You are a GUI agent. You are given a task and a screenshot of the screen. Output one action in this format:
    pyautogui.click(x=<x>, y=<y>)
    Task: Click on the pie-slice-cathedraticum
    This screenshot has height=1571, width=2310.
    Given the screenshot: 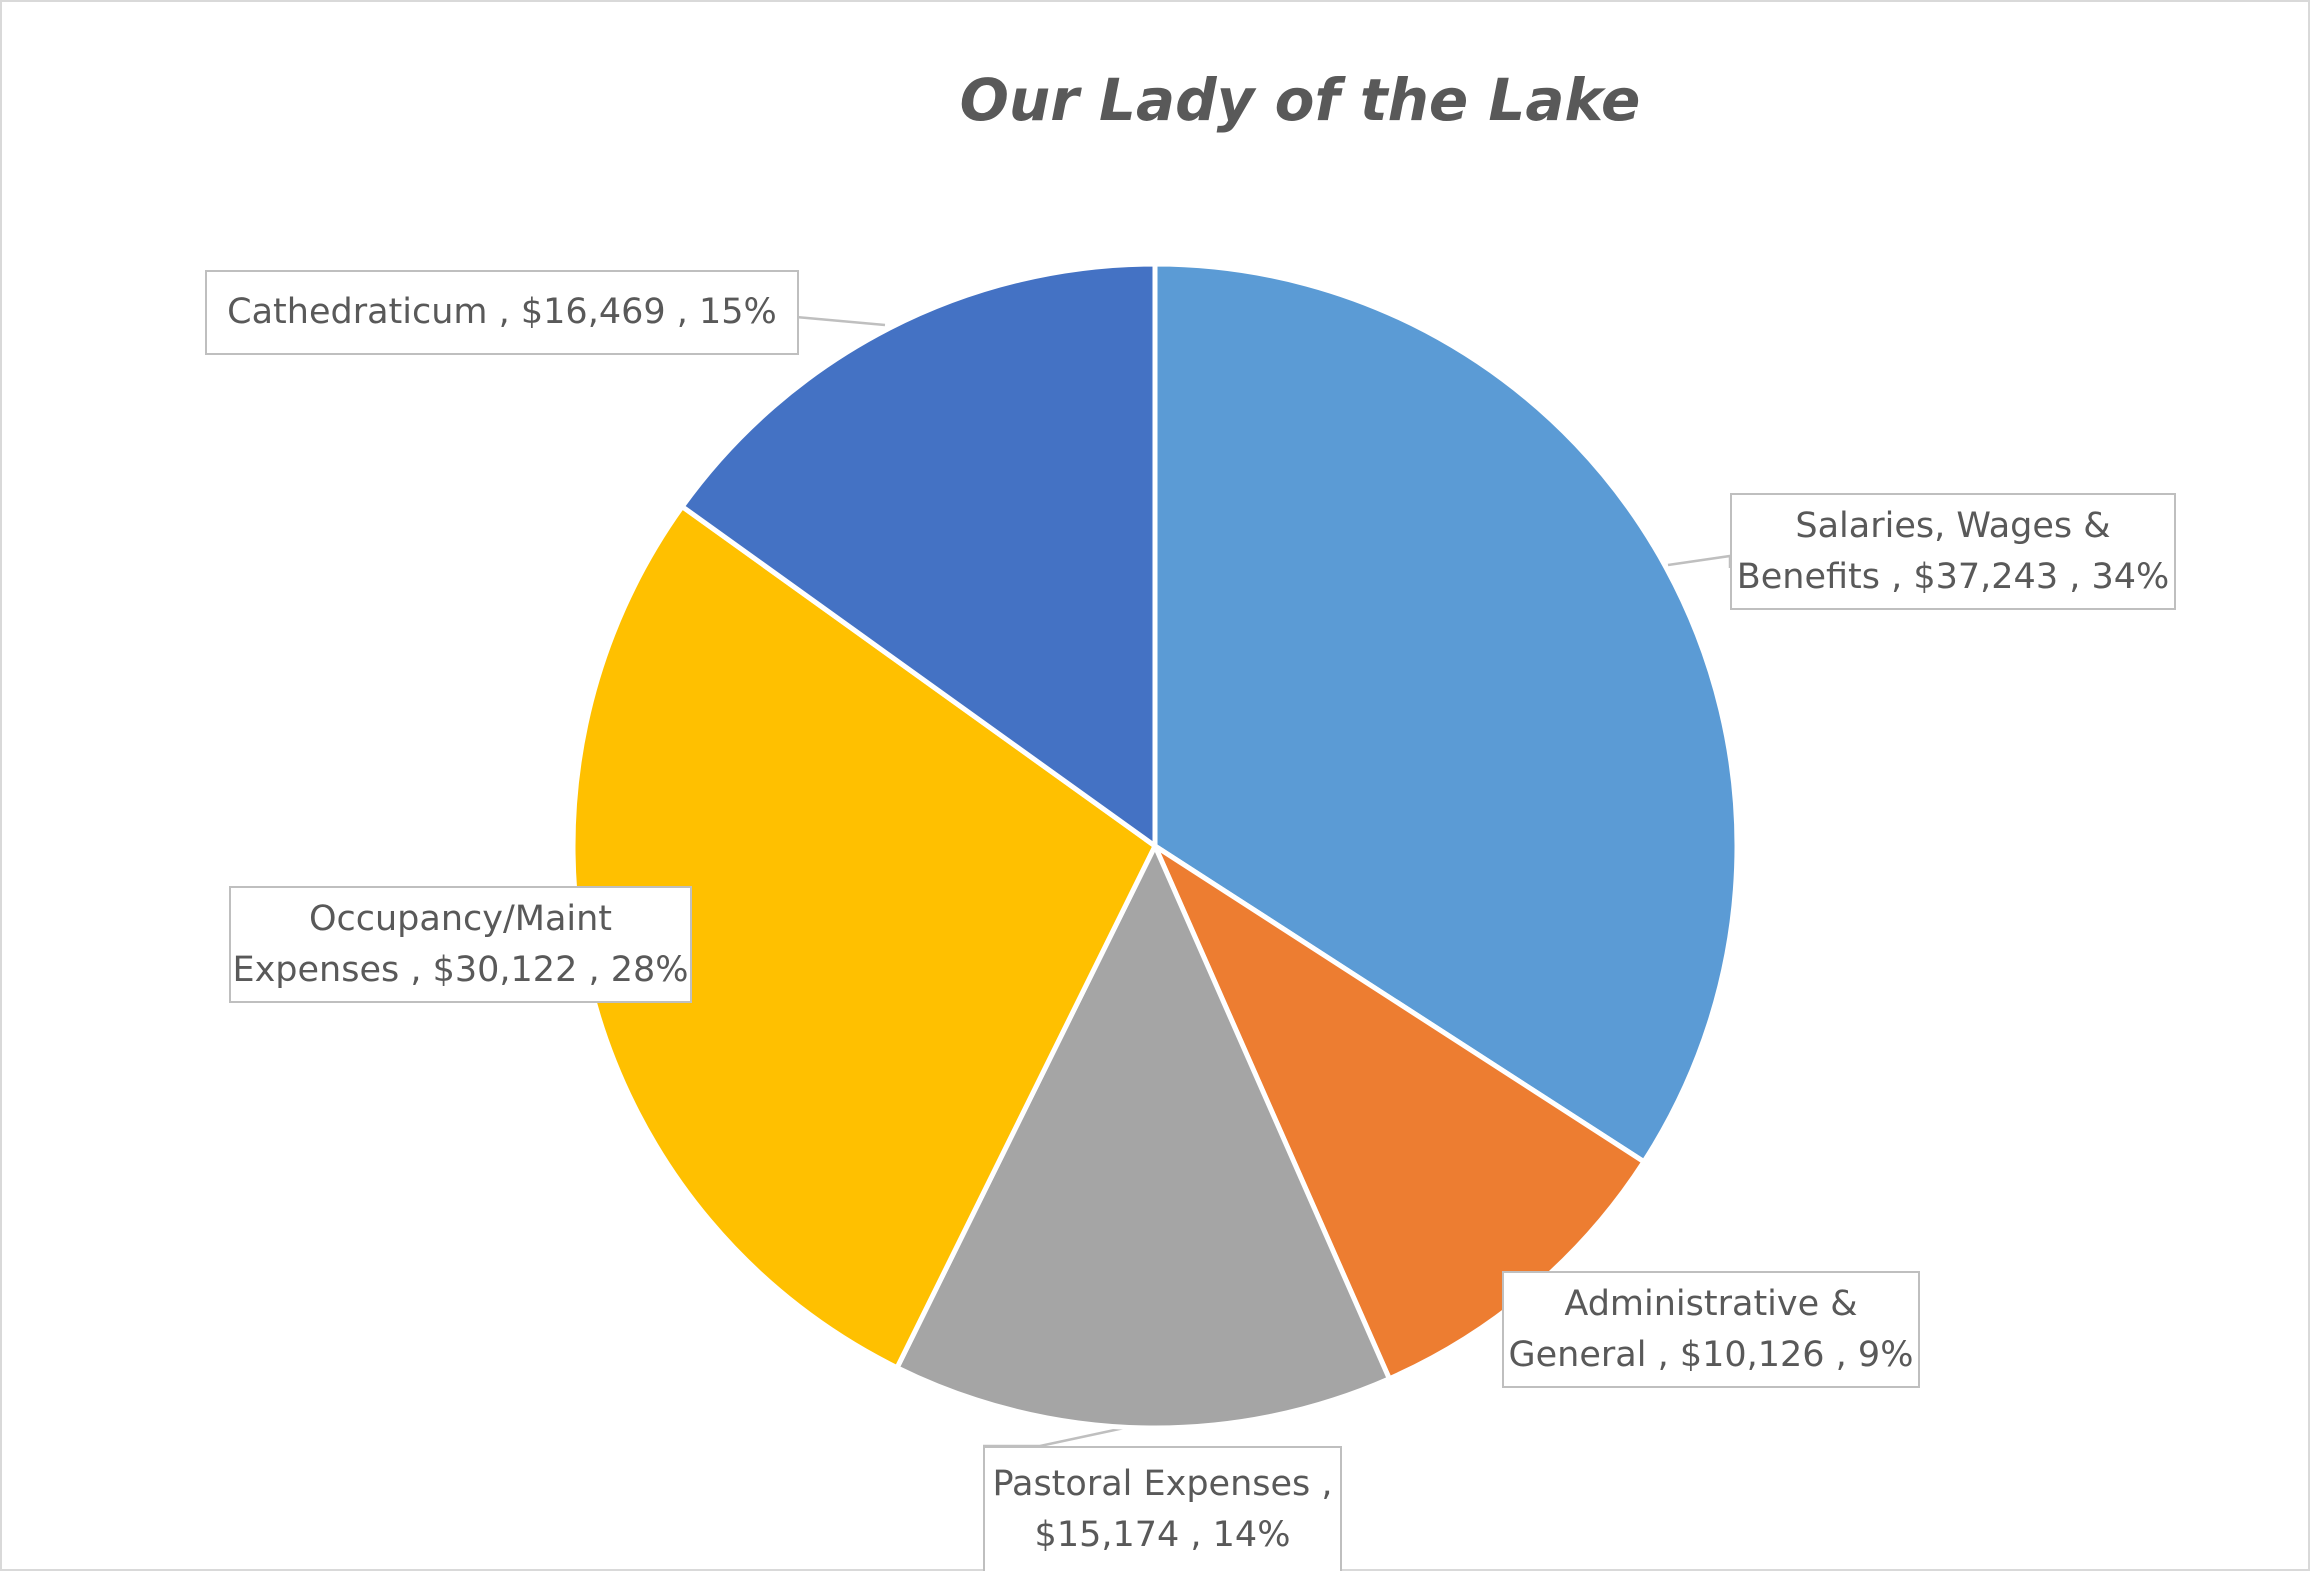 What is the action you would take?
    pyautogui.click(x=918, y=555)
    